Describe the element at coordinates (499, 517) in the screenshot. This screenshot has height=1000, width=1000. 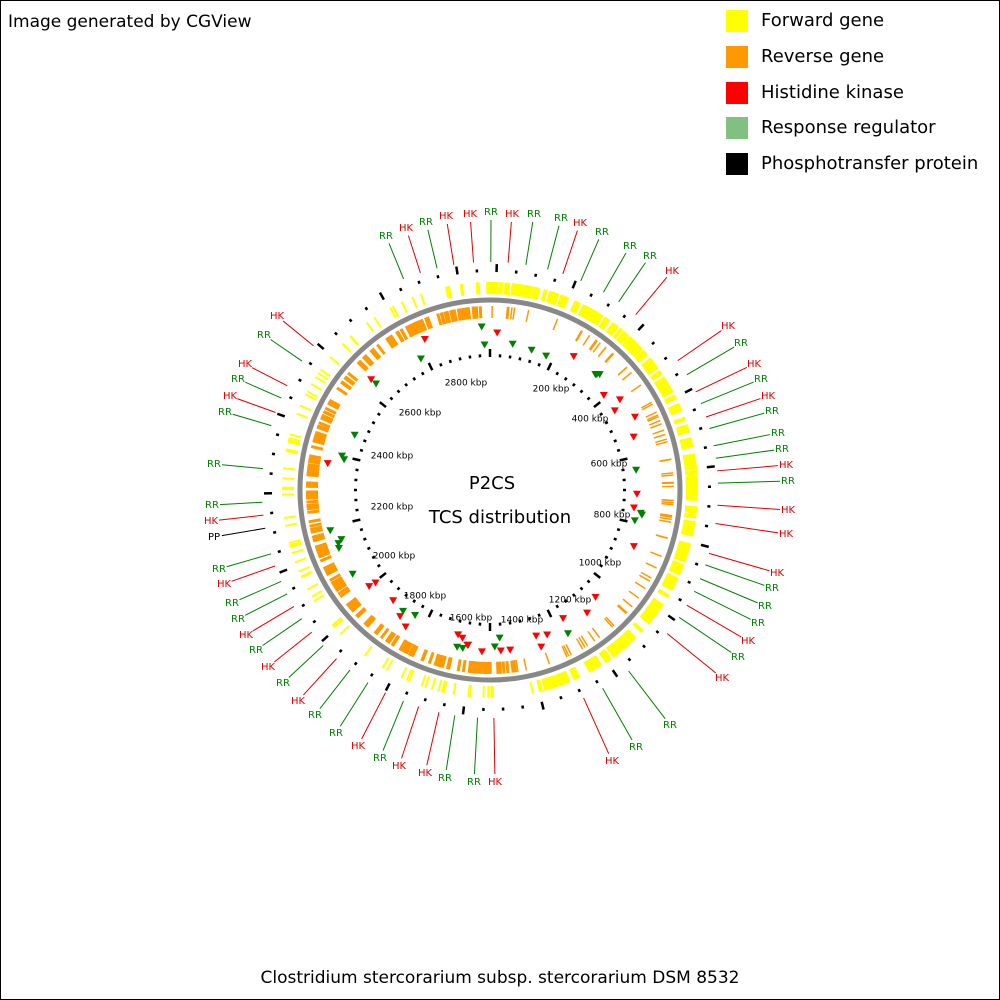
I see `center-subtitle: TCS distribution` at that location.